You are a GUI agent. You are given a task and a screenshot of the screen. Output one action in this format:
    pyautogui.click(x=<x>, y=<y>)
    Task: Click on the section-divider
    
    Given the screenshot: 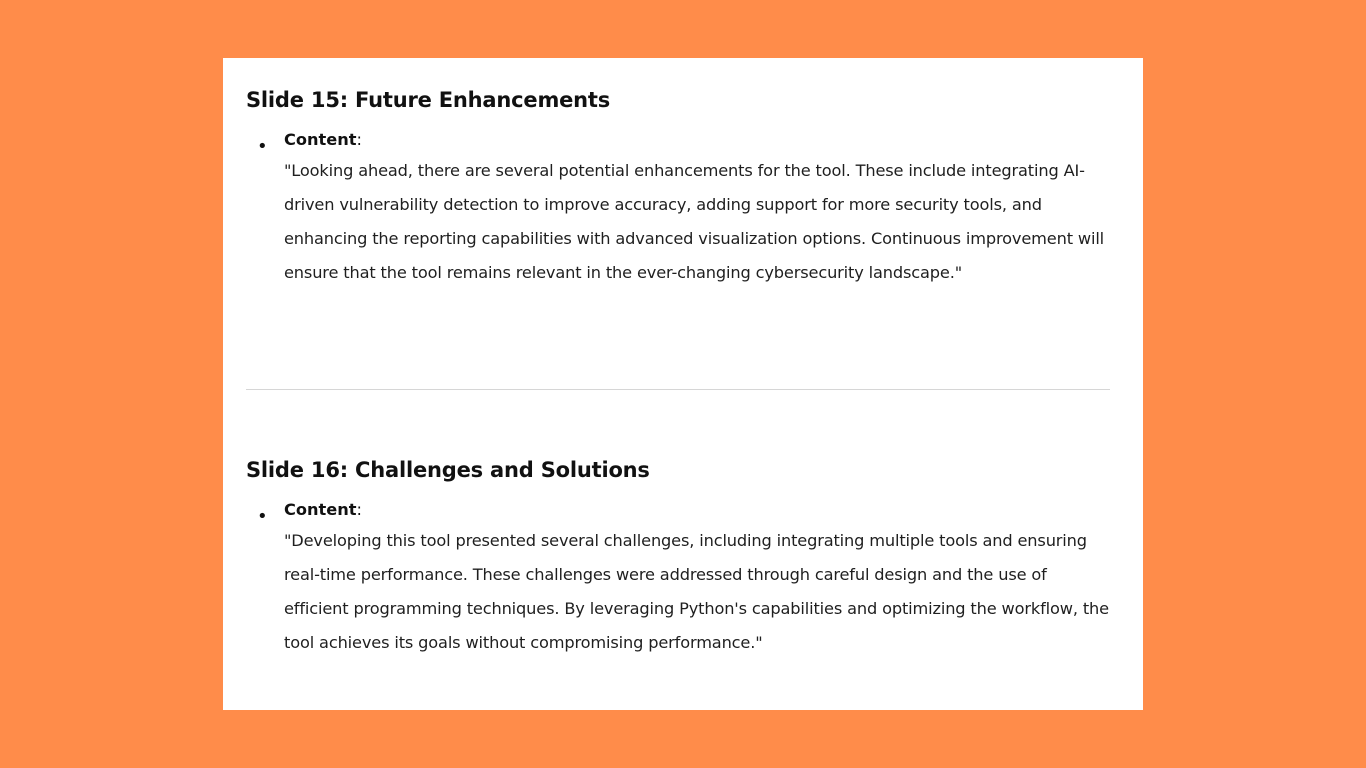 What is the action you would take?
    pyautogui.click(x=678, y=389)
    